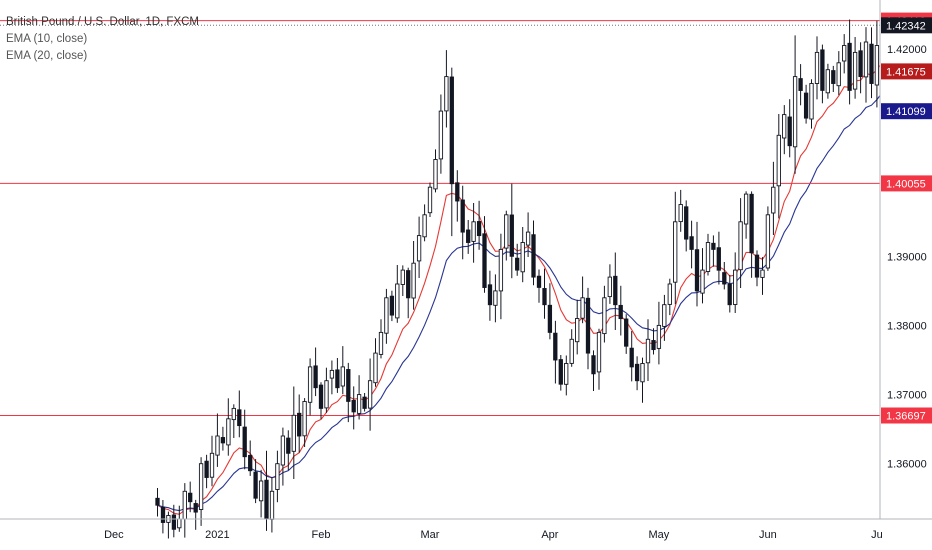 This screenshot has height=550, width=932. I want to click on symbol-title: British Pound / U.S. Dollar, 1D, FXCM, so click(103, 22).